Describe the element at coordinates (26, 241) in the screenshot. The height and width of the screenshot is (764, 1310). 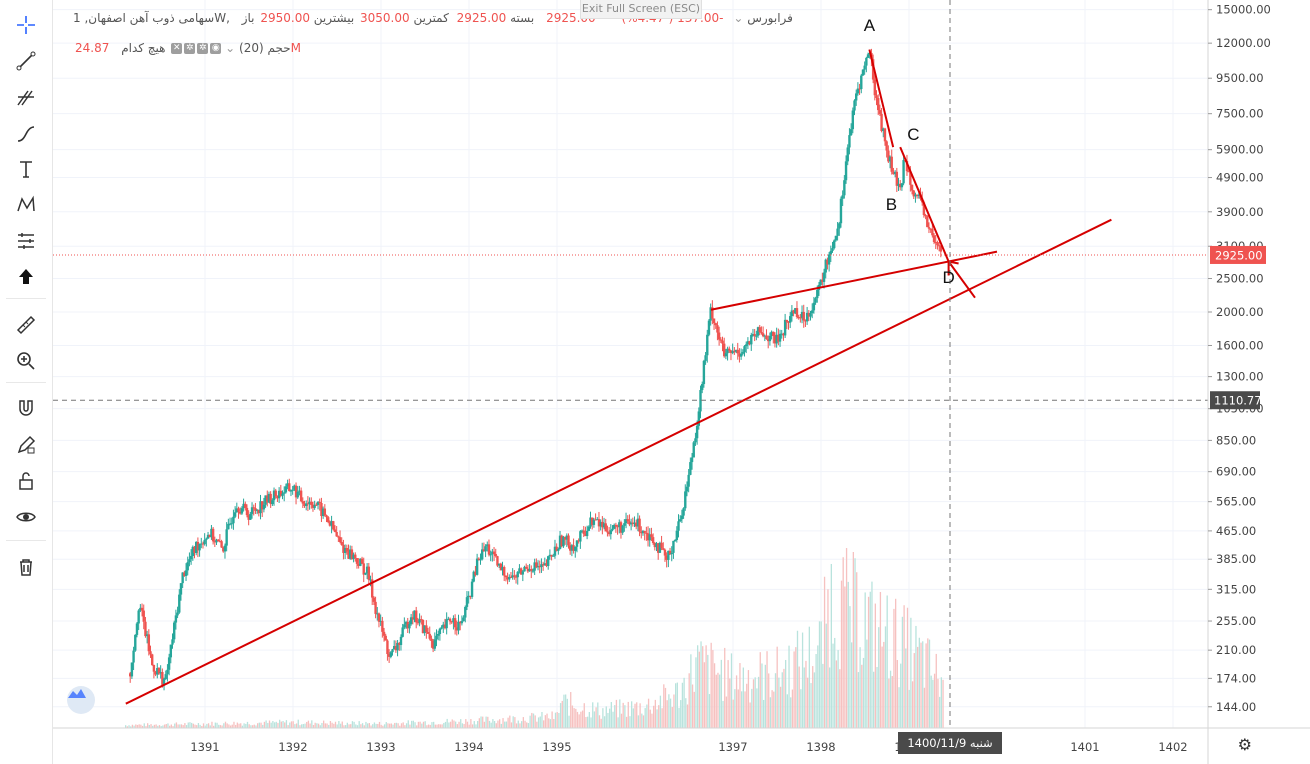
I see `forecast-icon` at that location.